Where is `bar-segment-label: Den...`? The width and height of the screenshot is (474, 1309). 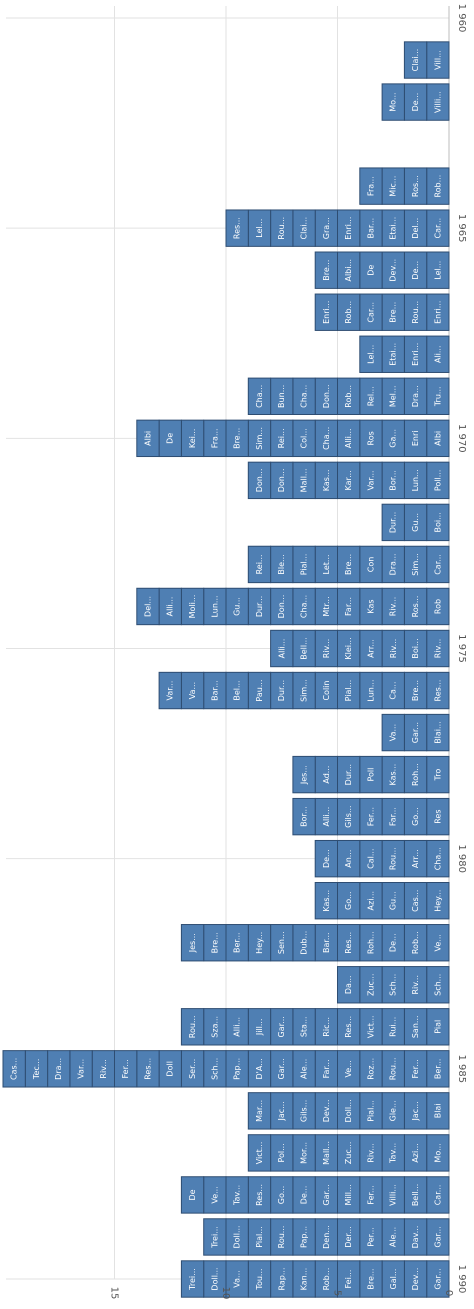 bar-segment-label: Den... is located at coordinates (326, 1237).